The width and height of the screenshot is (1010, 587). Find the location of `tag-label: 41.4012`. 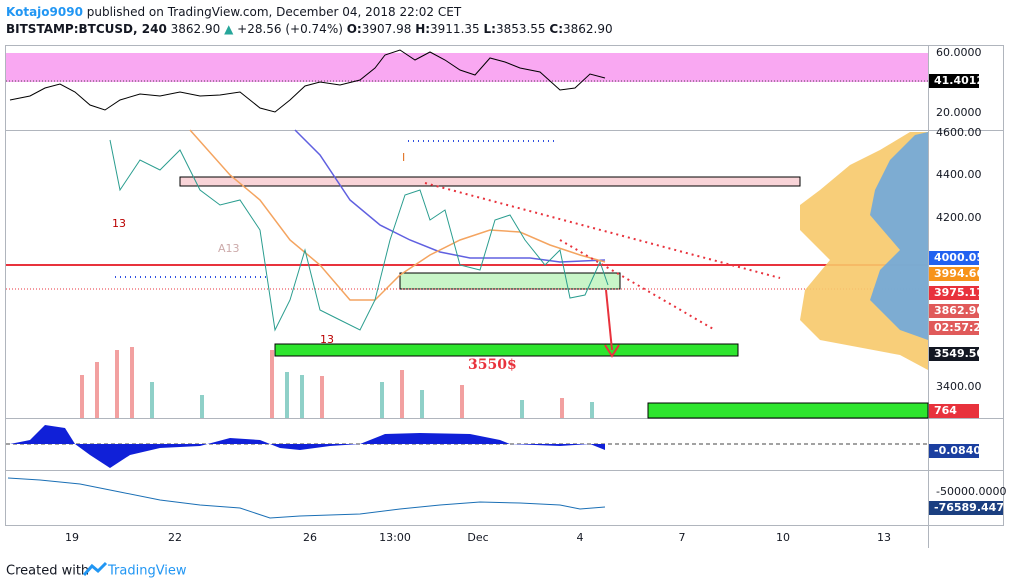

tag-label: 41.4012 is located at coordinates (959, 80).